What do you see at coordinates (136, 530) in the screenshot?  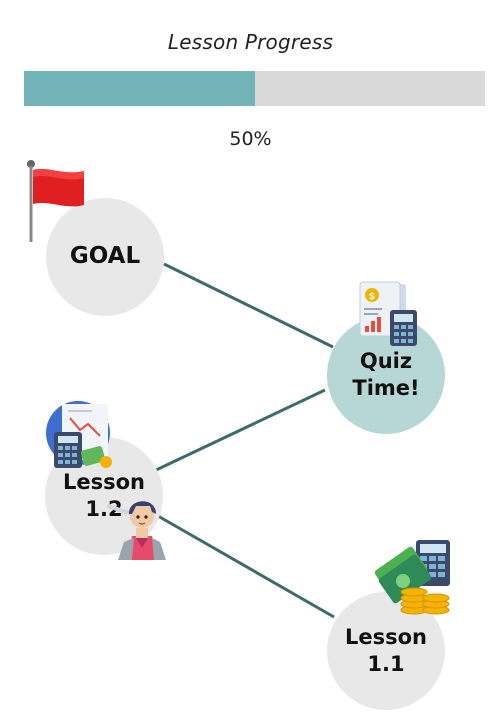 I see `warrior-character-icon` at bounding box center [136, 530].